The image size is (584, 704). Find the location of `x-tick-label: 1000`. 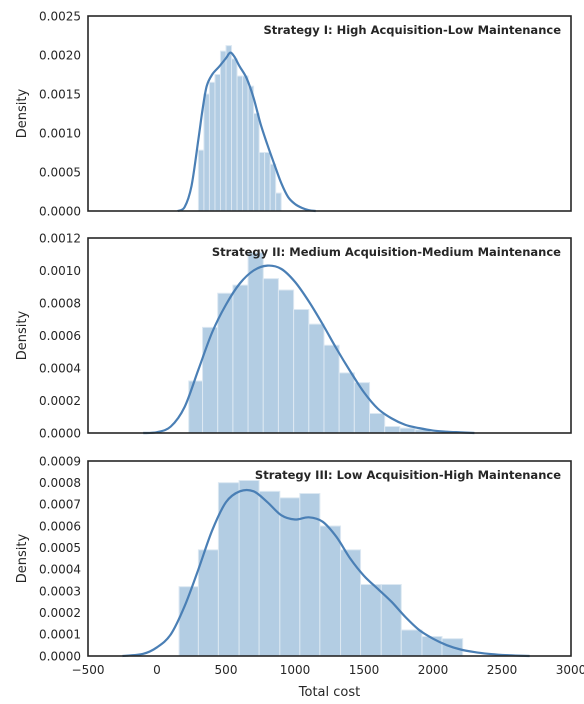

x-tick-label: 1000 is located at coordinates (295, 670).